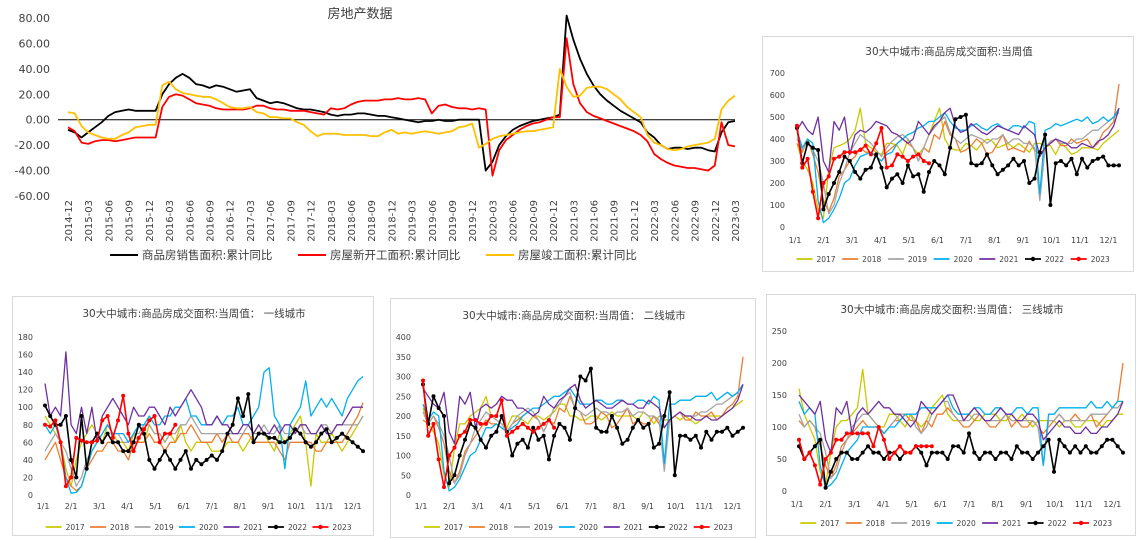 The image size is (1143, 540). Describe the element at coordinates (473, 221) in the screenshot. I see `x-tick-label: 2019-12` at that location.